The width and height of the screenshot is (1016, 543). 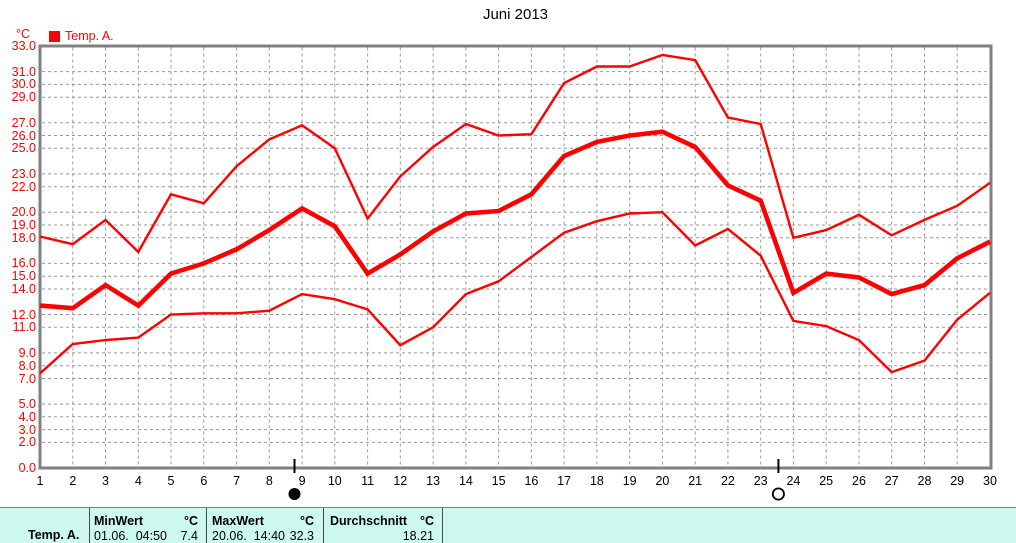 What do you see at coordinates (826, 481) in the screenshot?
I see `x-axis-label: 25` at bounding box center [826, 481].